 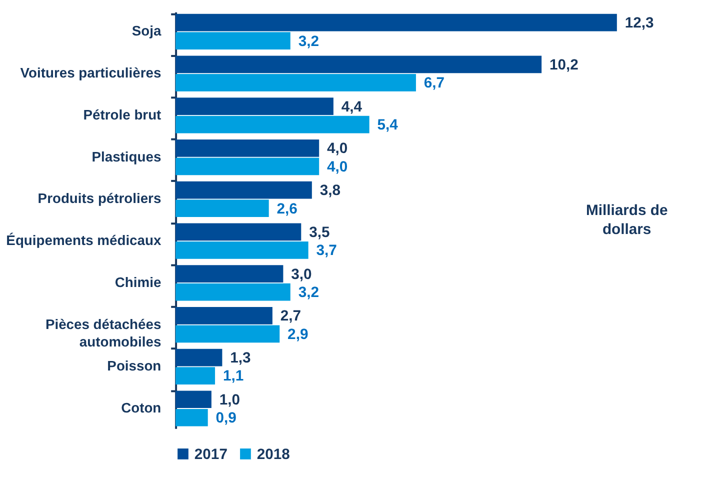 What do you see at coordinates (563, 65) in the screenshot?
I see `data-label: 10,2` at bounding box center [563, 65].